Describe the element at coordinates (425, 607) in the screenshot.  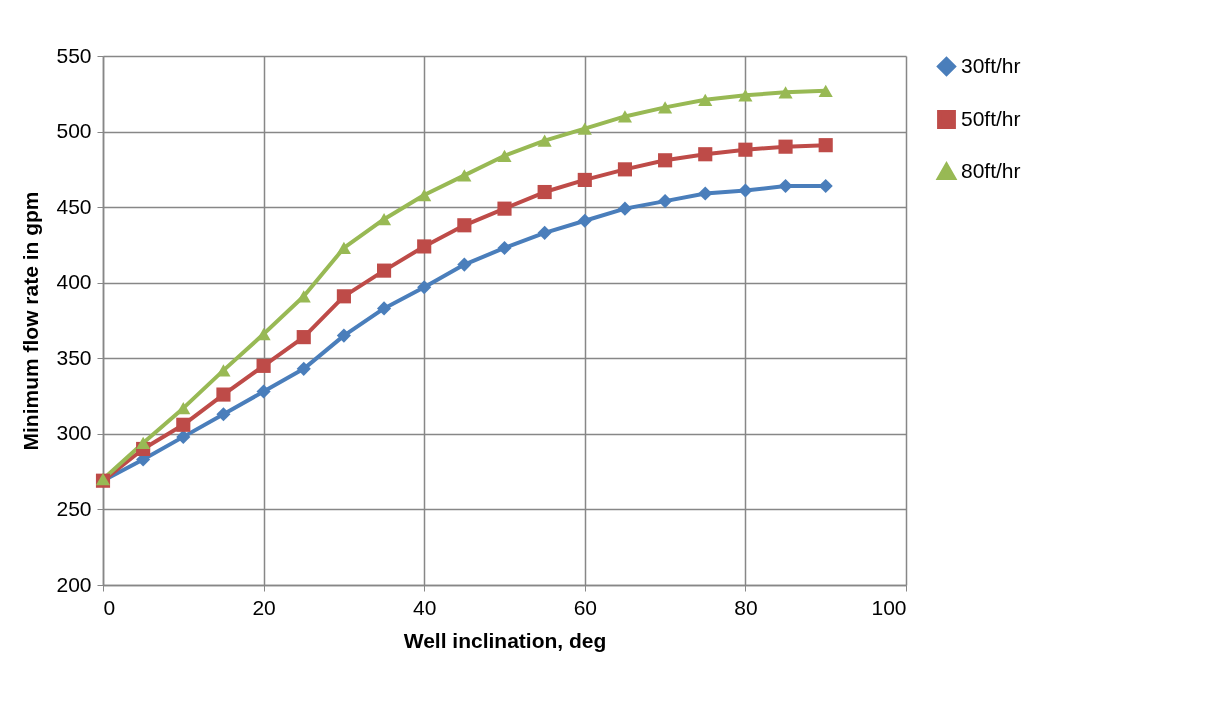
I see `x-tick-label: 40` at that location.